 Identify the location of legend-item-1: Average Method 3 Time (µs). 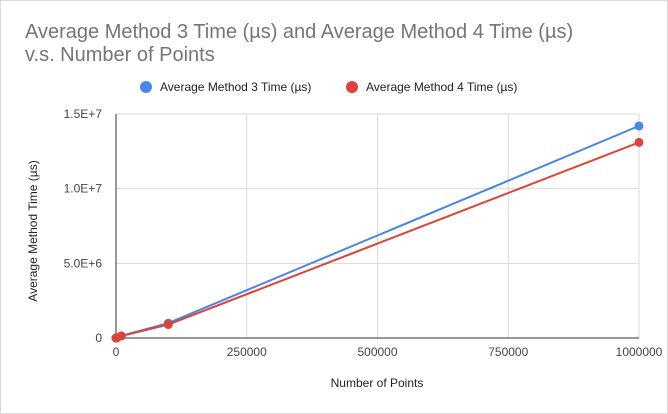
(225, 87).